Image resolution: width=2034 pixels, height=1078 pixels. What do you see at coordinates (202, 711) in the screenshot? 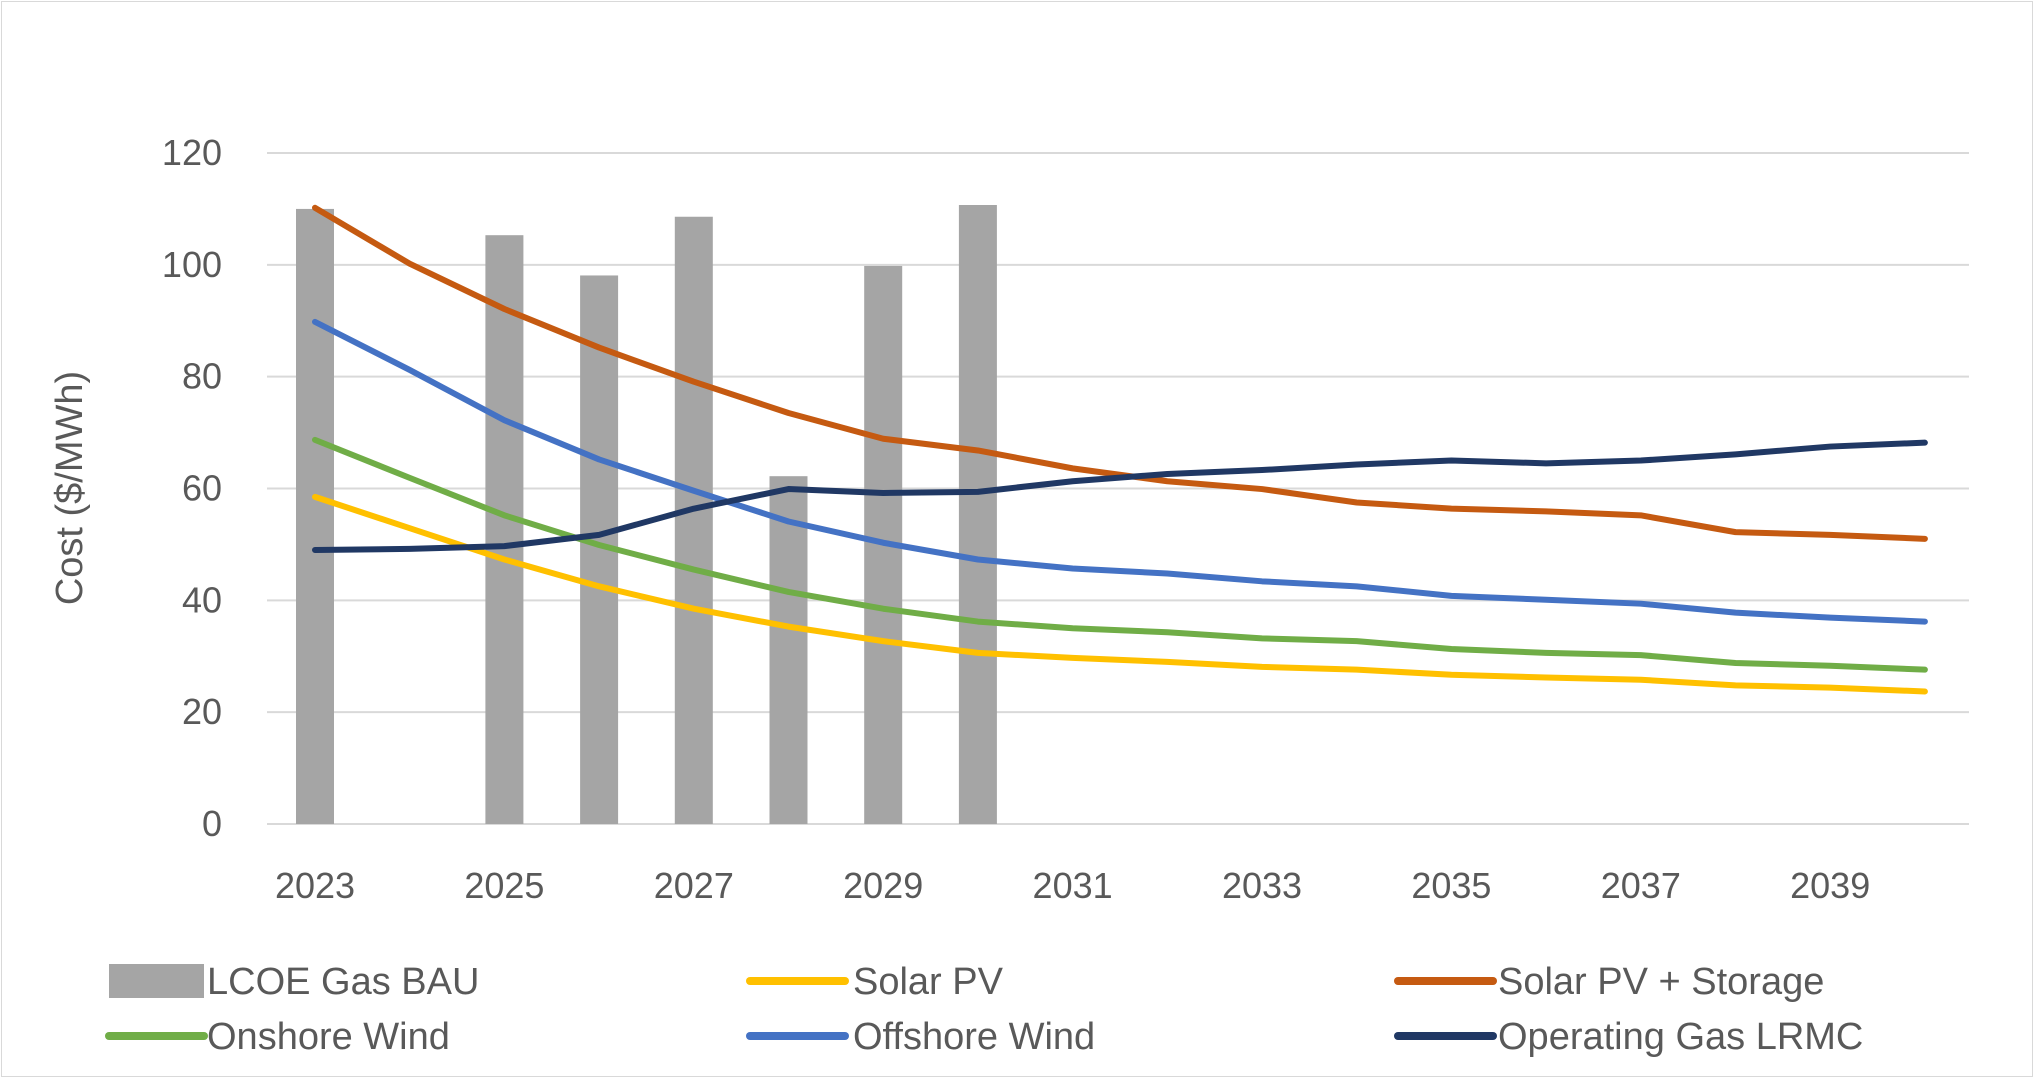
I see `y-tick-label: 20` at bounding box center [202, 711].